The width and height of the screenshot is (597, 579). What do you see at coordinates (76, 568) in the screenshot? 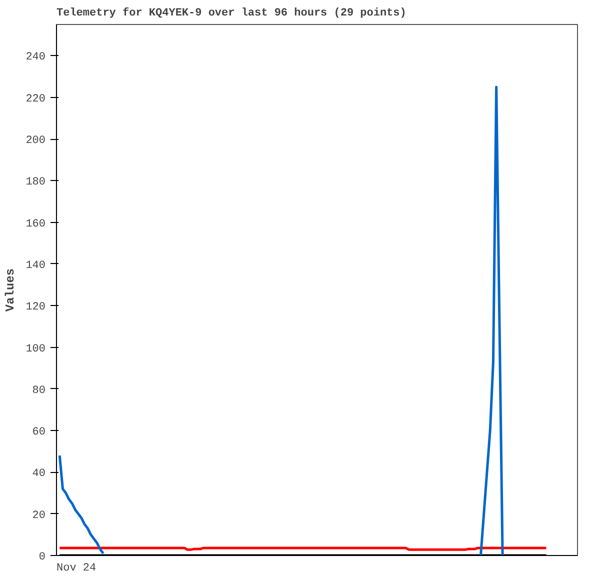
I see `text: Nov 24` at bounding box center [76, 568].